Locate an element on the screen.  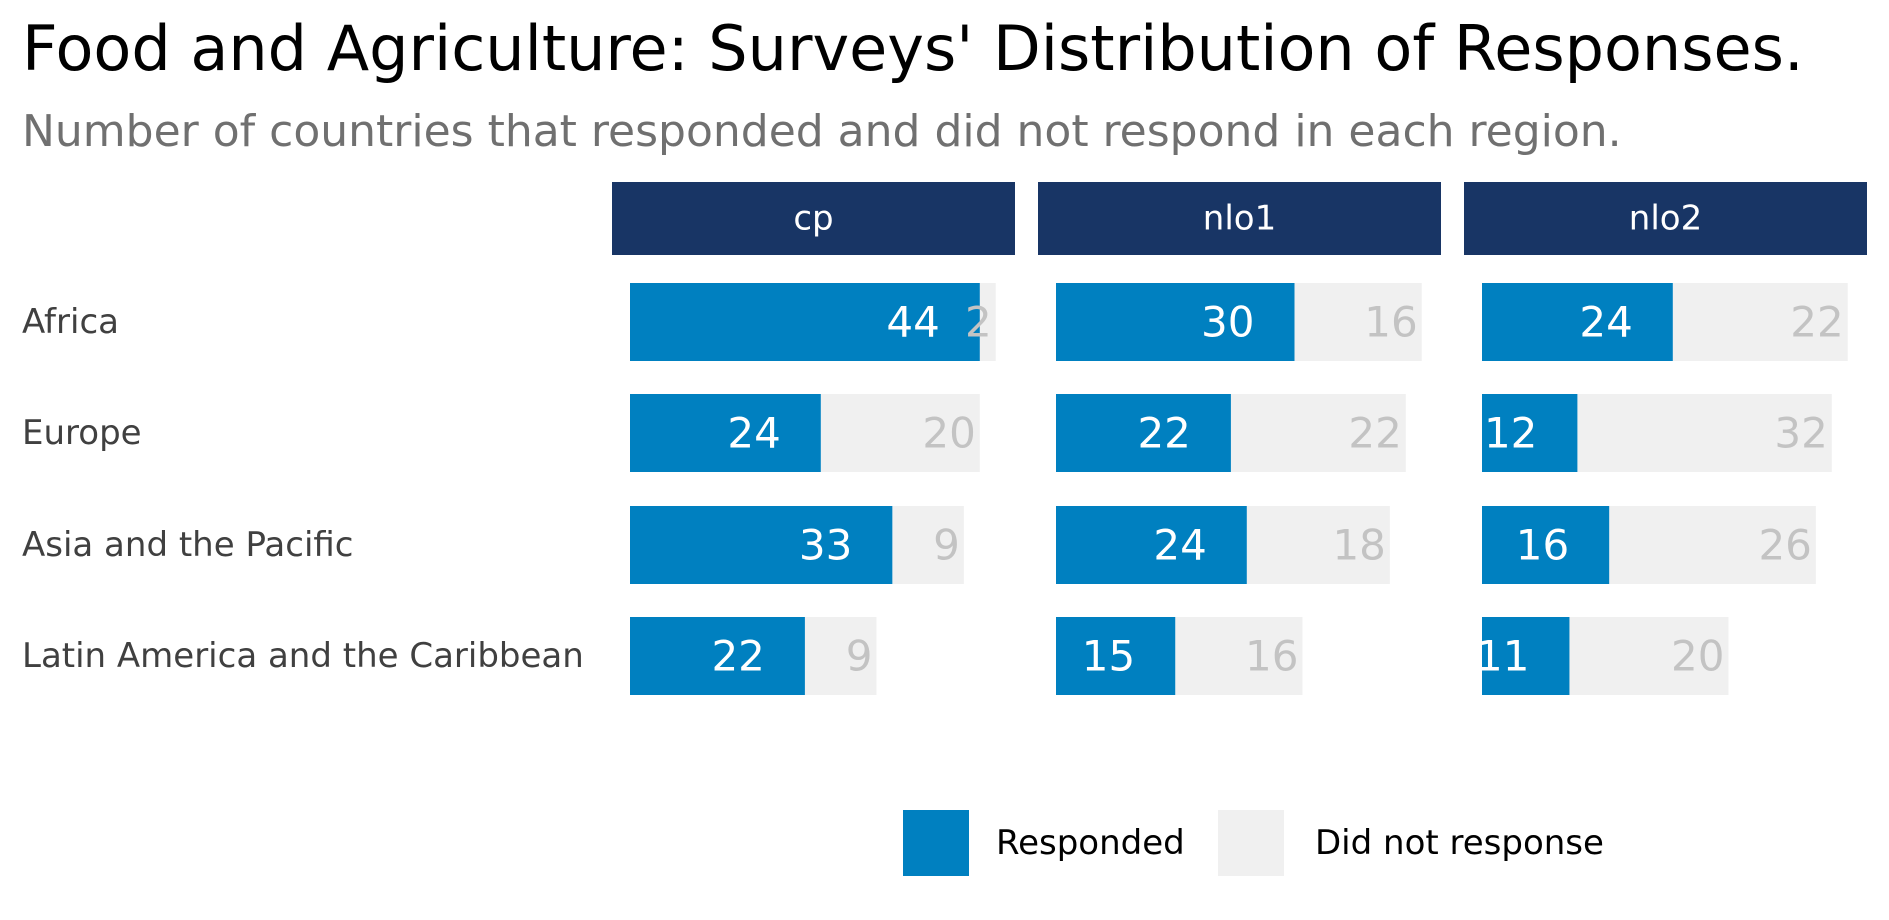
value-label-not-responded-nlo2-africa: 22 is located at coordinates (1816, 322).